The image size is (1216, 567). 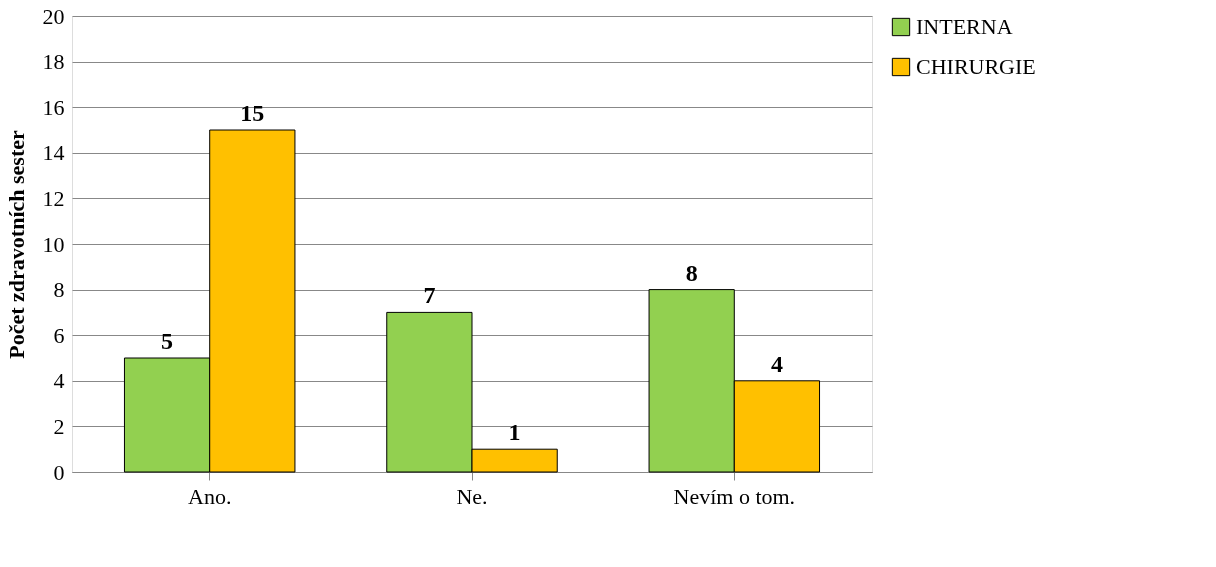 What do you see at coordinates (59, 426) in the screenshot?
I see `y-tick-label: 2` at bounding box center [59, 426].